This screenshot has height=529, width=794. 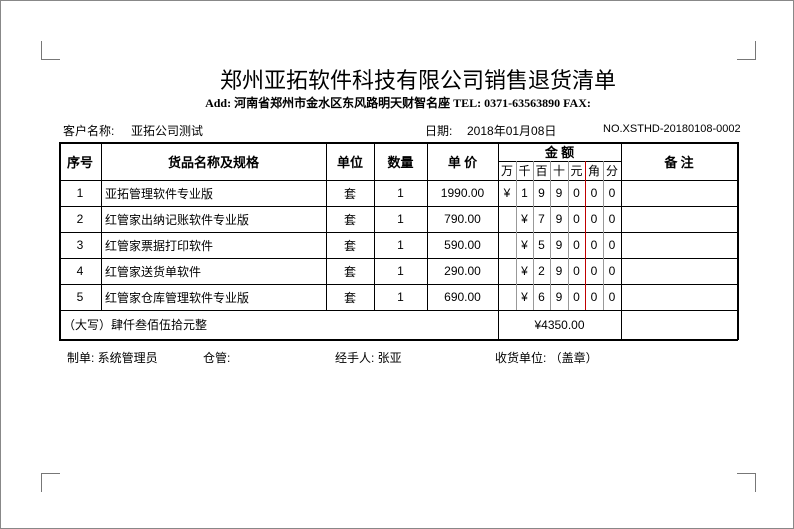 I want to click on total-amount: ¥4350.00, so click(x=559, y=324).